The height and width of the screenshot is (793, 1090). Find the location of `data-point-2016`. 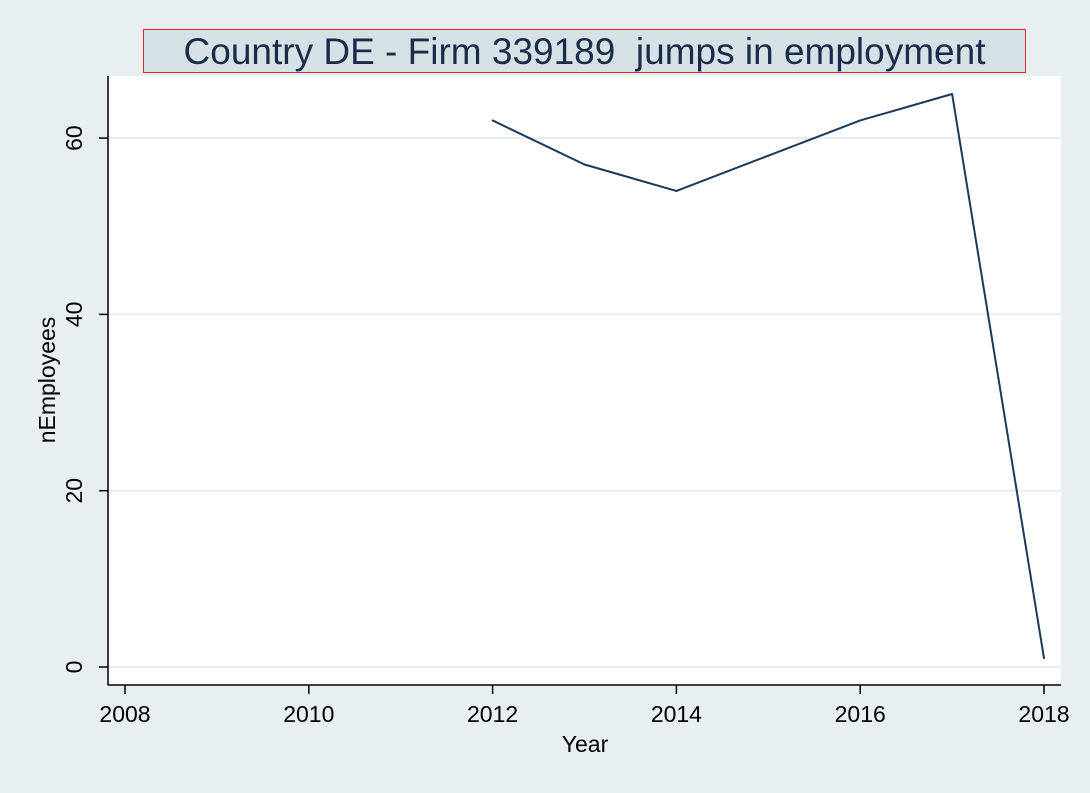

data-point-2016 is located at coordinates (860, 120).